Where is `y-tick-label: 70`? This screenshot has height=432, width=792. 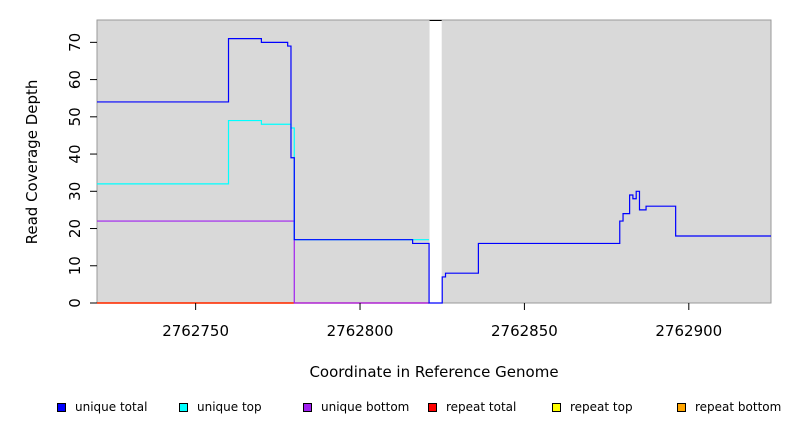
y-tick-label: 70 is located at coordinates (75, 42).